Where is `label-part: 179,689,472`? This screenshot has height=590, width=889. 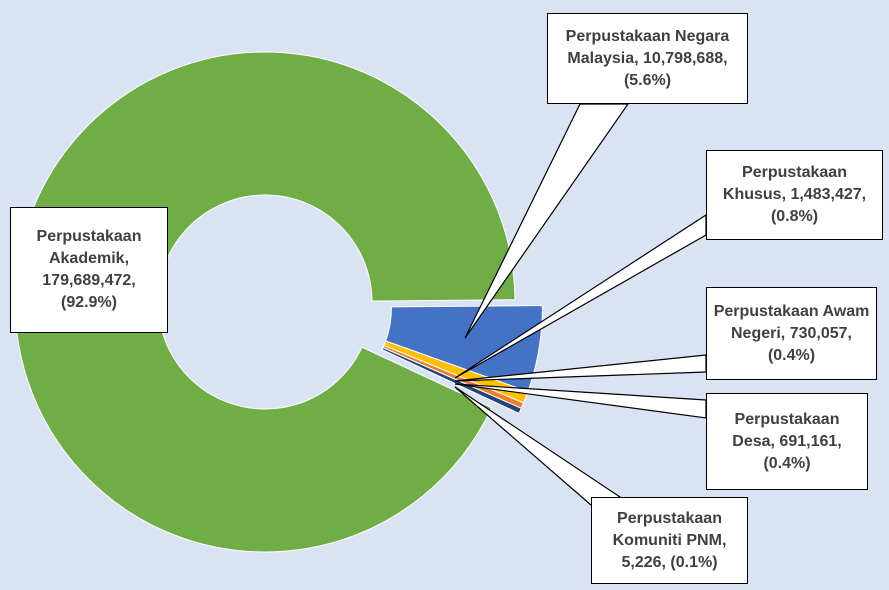
label-part: 179,689,472 is located at coordinates (87, 280).